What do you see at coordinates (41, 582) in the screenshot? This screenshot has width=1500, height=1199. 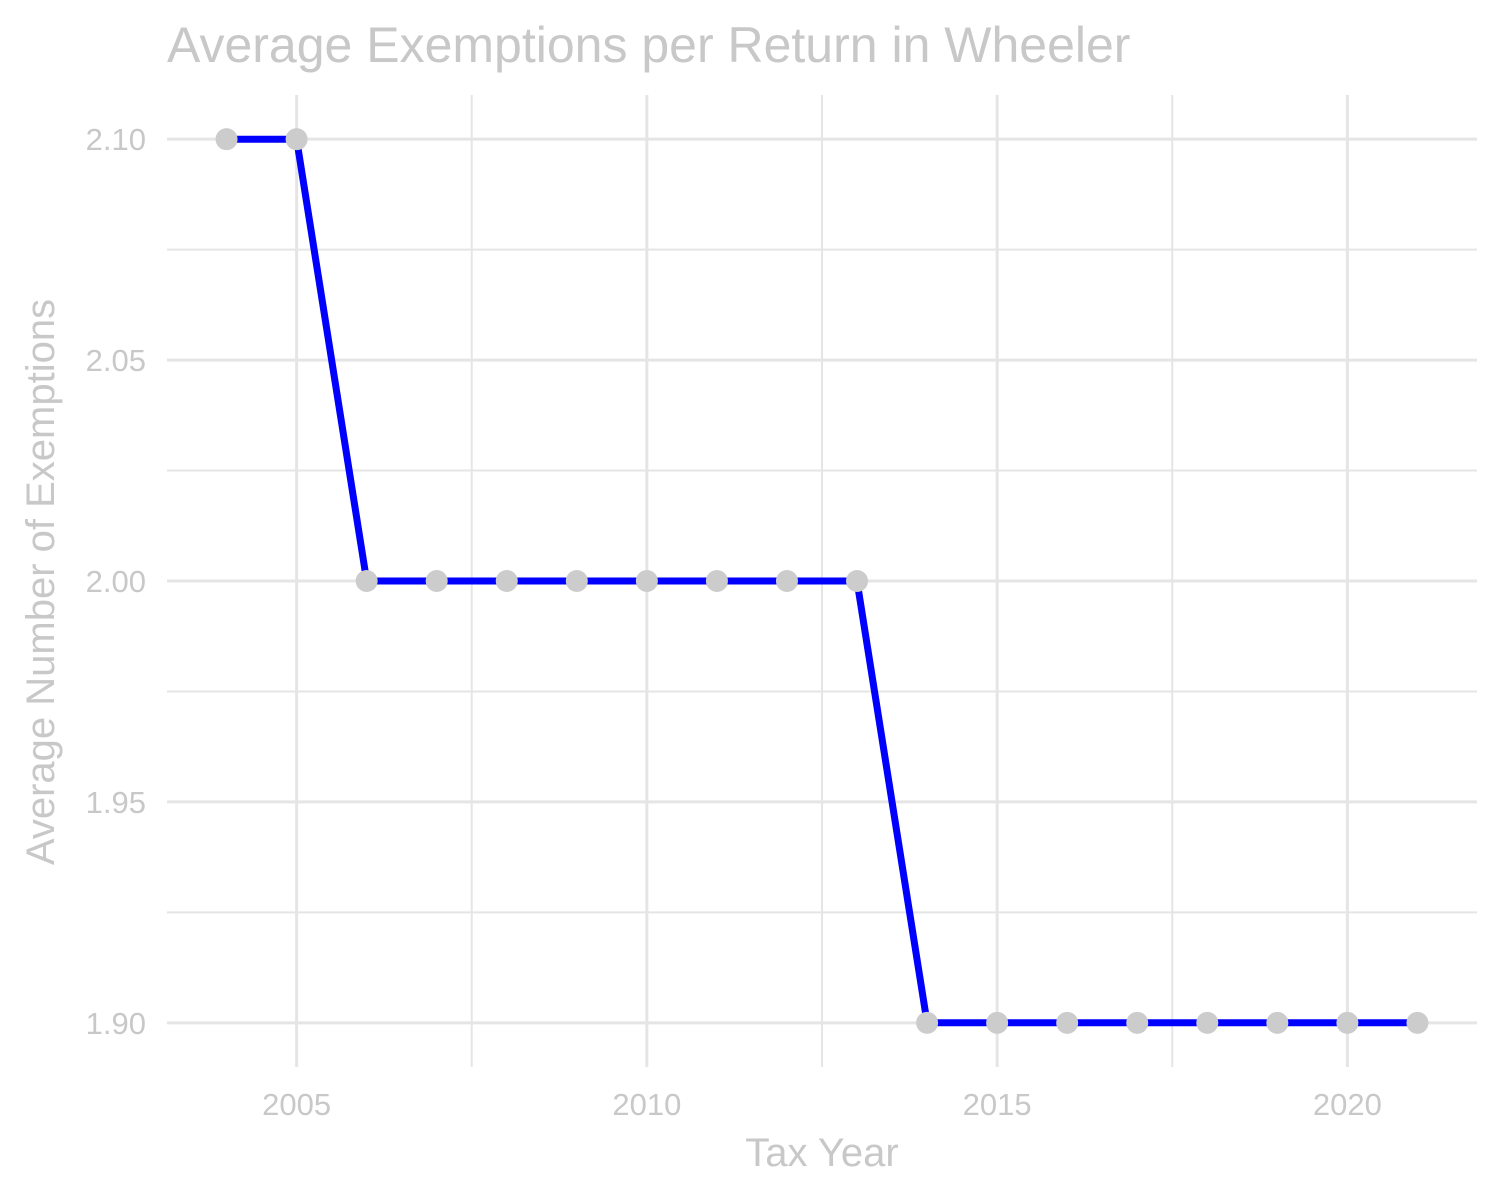 I see `y-axis-title: Average Number of Exemptions` at bounding box center [41, 582].